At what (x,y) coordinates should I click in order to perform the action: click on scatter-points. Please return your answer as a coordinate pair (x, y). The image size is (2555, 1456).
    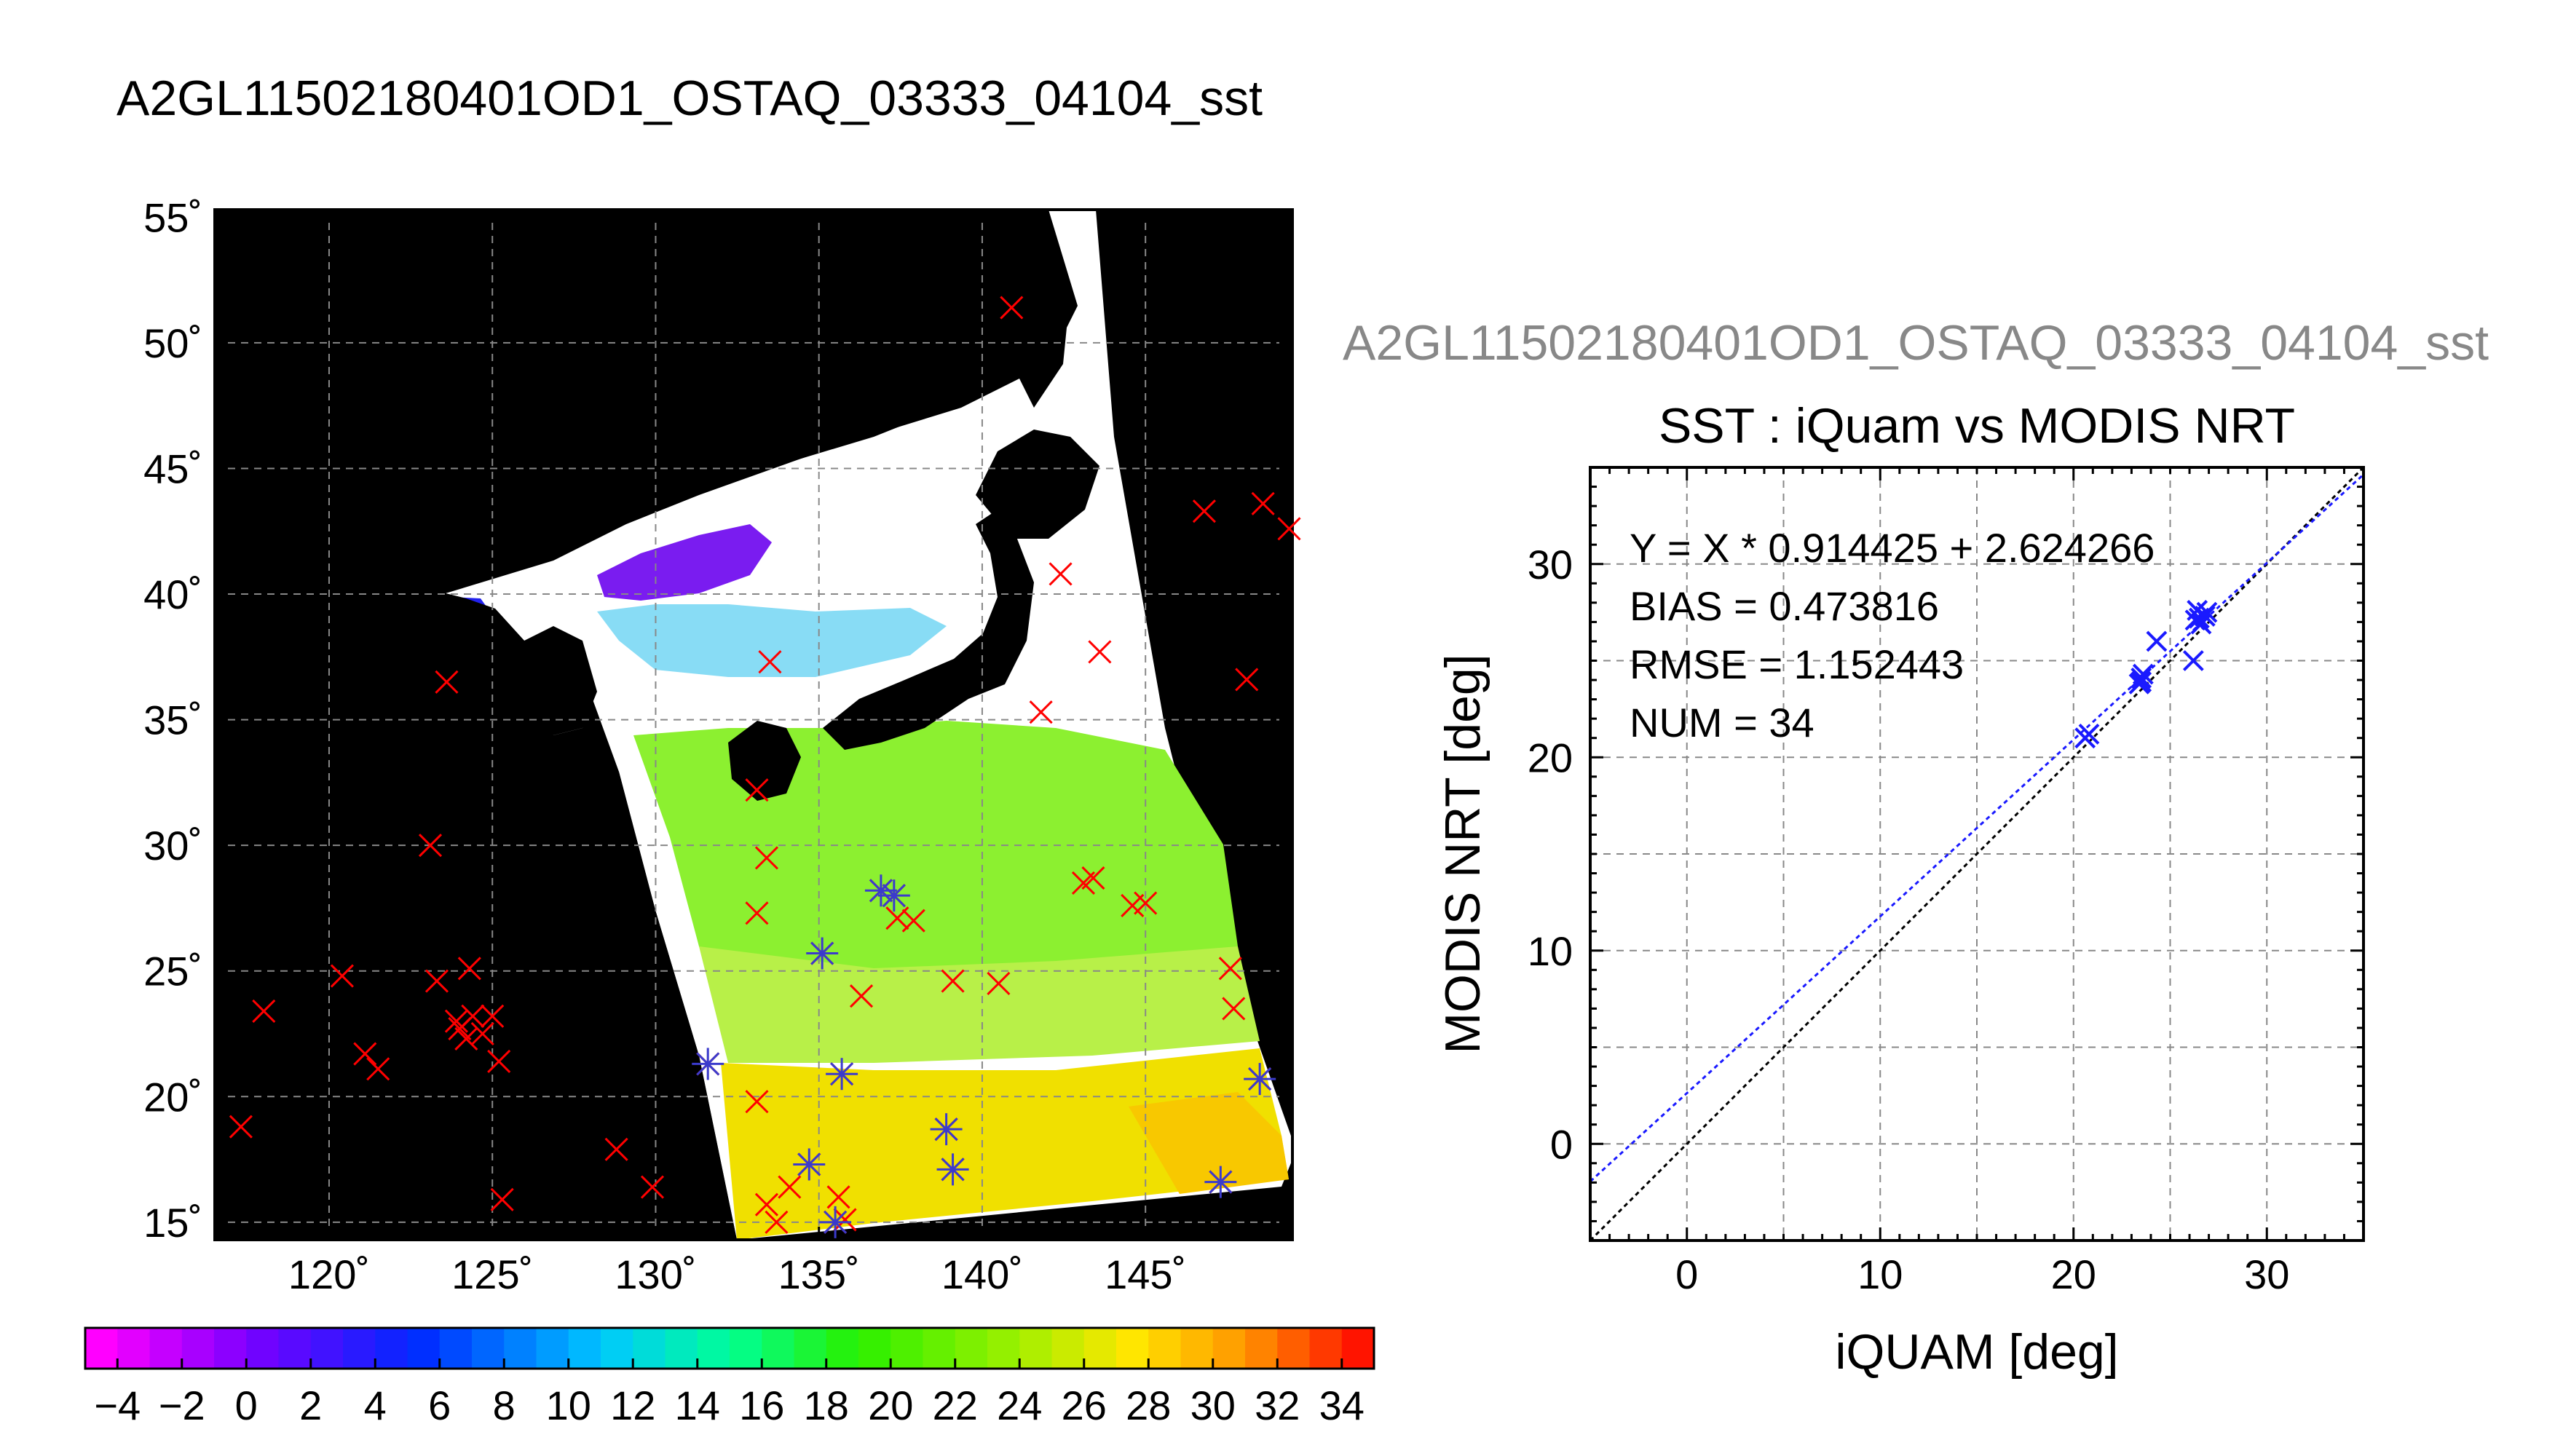
    Looking at the image, I should click on (2146, 674).